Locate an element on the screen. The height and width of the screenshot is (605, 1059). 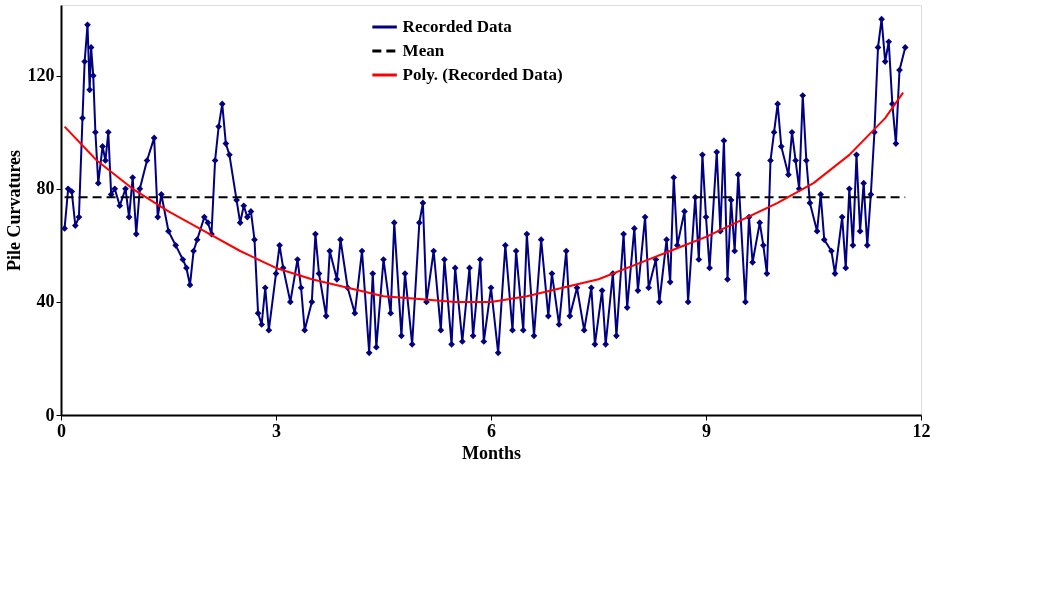
legend-label: Poly. (Recorded Data) is located at coordinates (482, 74).